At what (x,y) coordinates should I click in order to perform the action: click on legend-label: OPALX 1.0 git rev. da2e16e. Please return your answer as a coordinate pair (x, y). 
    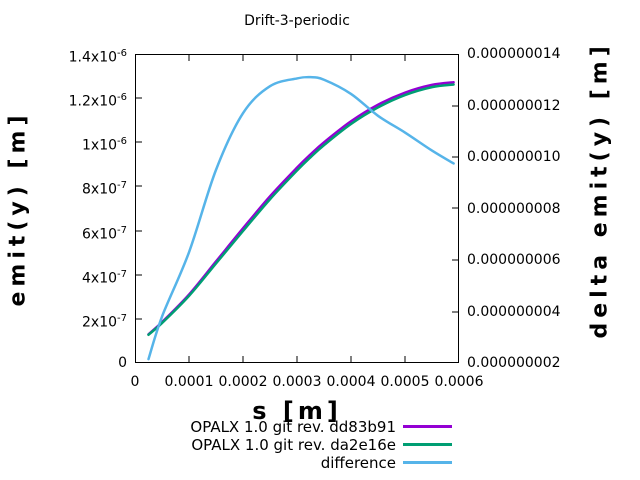
    Looking at the image, I should click on (293, 444).